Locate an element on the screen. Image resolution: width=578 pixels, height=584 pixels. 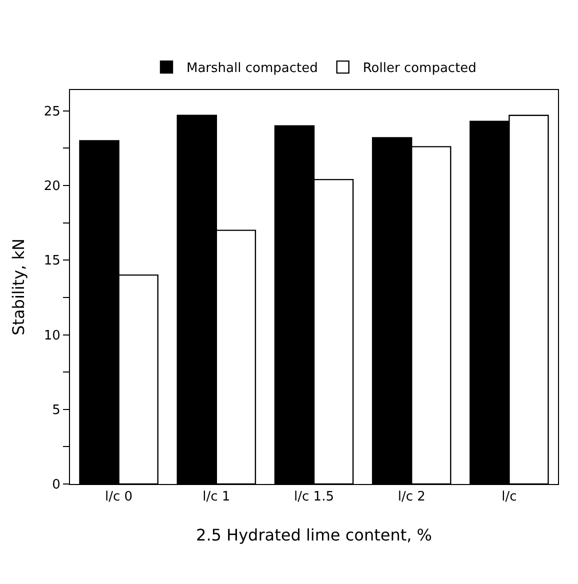
y-tick-label: 0 is located at coordinates (56, 485).